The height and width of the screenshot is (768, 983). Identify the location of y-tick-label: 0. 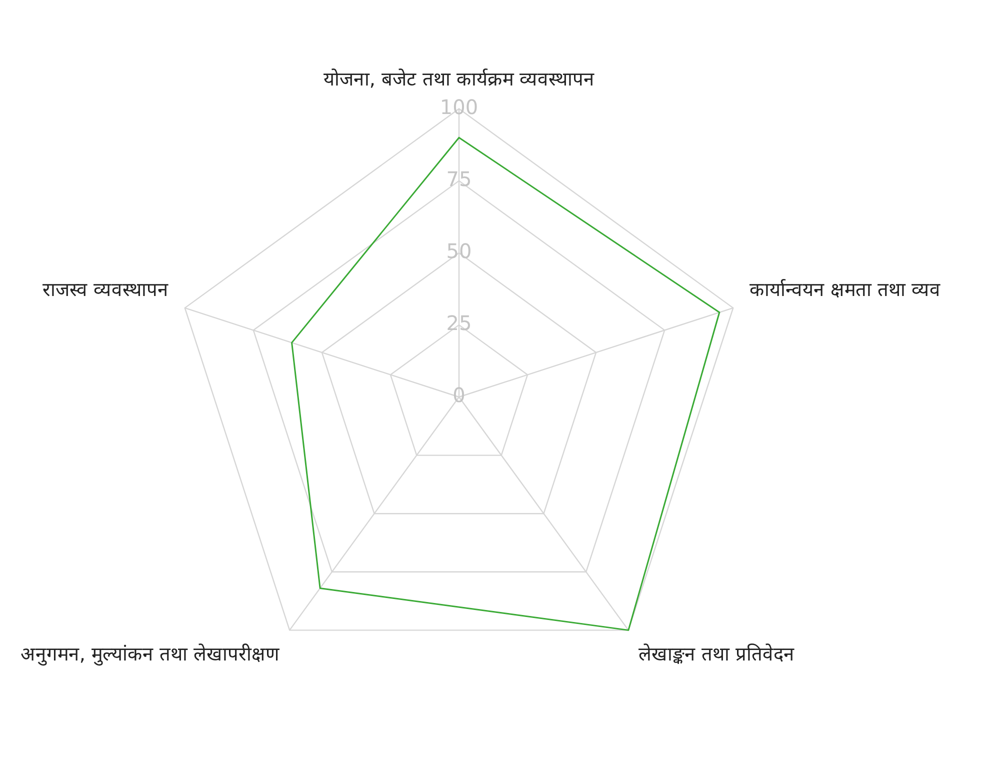
(459, 395).